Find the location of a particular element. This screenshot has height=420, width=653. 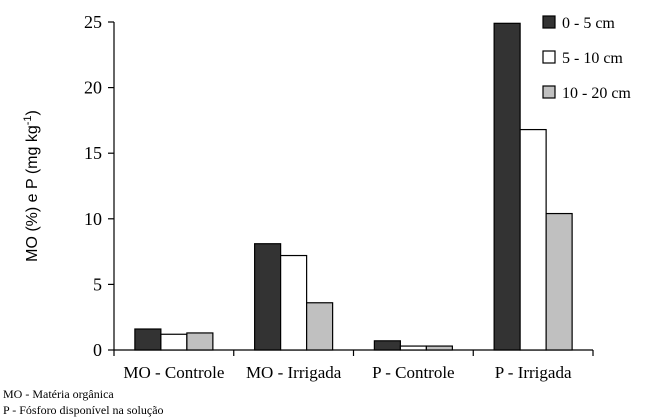

y-ticks: 0 5 10 15 20 25 is located at coordinates (99, 186).